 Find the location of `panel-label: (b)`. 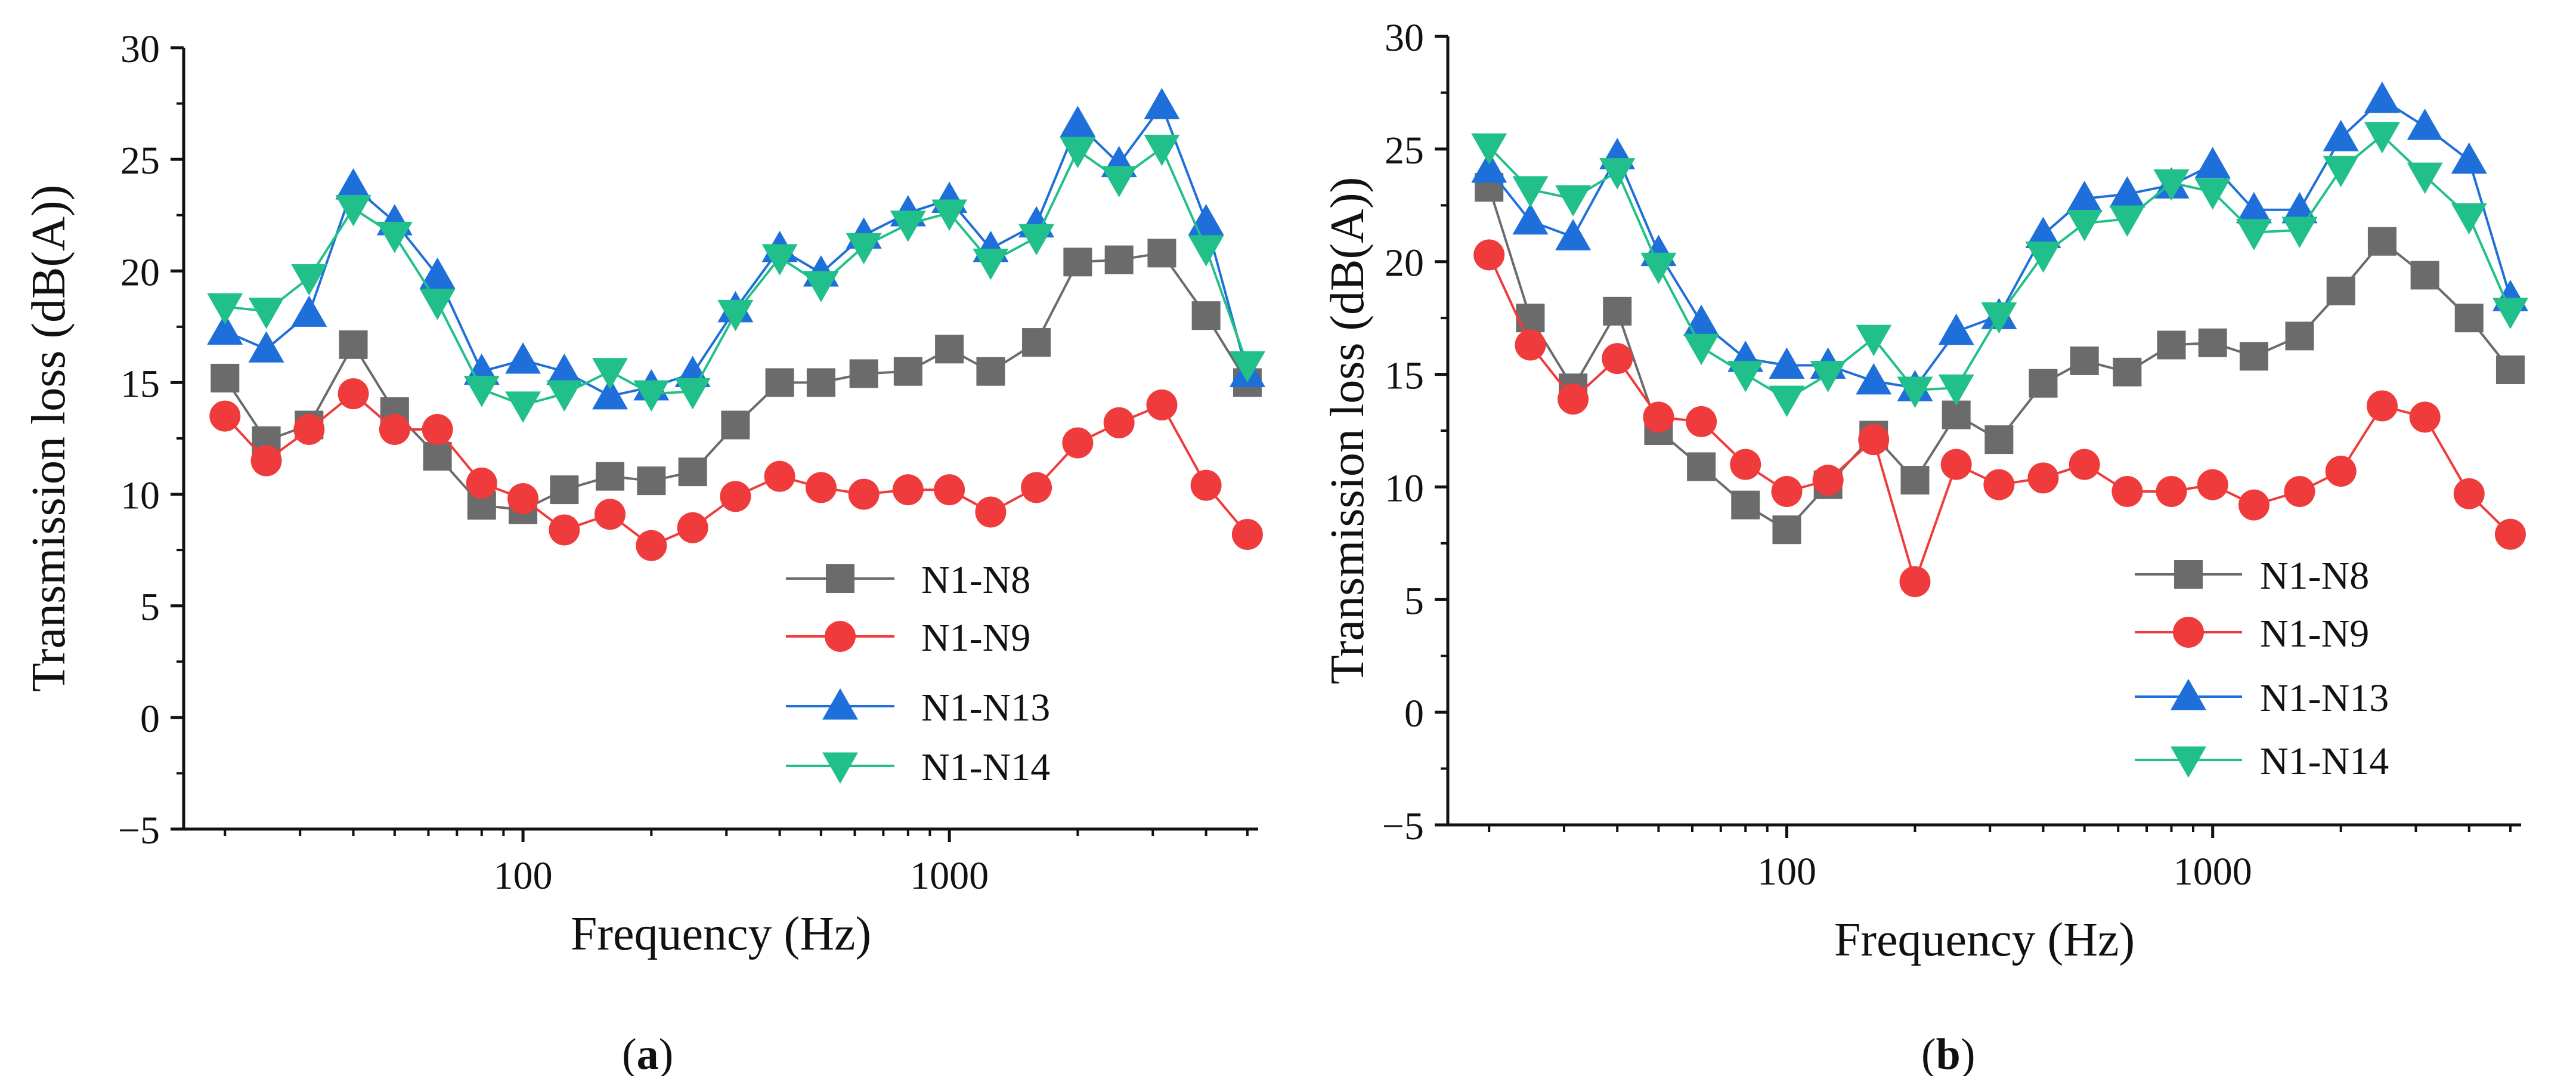

panel-label: (b) is located at coordinates (1948, 1053).